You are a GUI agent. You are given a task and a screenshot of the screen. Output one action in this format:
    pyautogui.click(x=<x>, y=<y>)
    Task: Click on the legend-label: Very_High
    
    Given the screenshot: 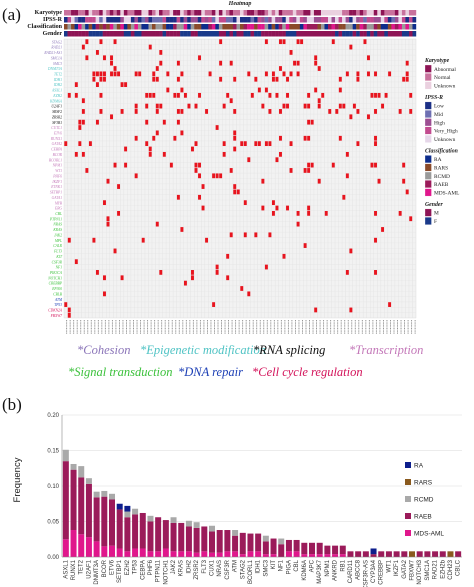 What is the action you would take?
    pyautogui.click(x=446, y=132)
    